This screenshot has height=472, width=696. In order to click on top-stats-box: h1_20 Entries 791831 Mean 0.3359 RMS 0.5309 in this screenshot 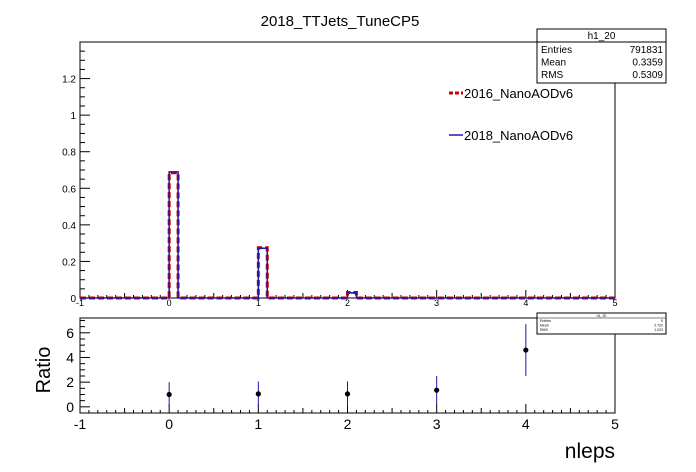, I will do `click(601, 56)`.